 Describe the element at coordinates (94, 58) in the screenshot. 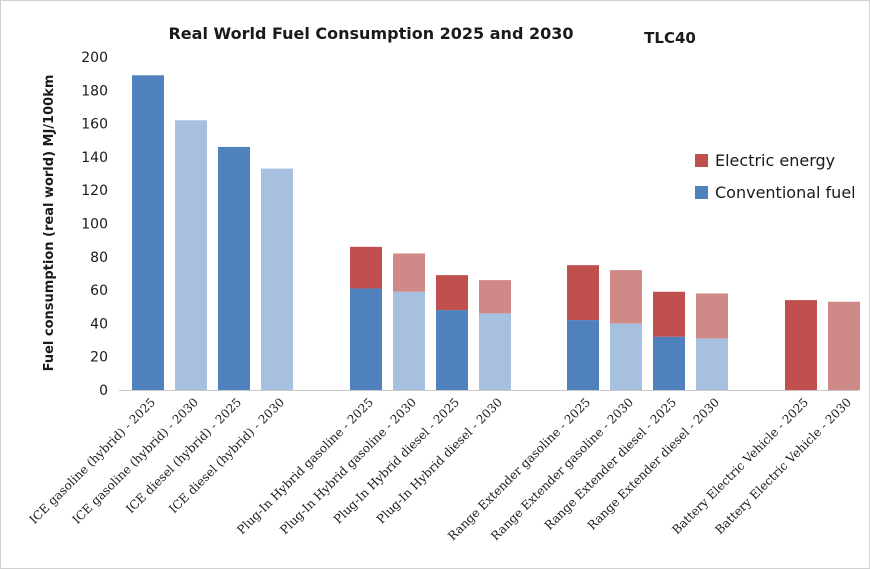

I see `y-tick-label: 200` at that location.